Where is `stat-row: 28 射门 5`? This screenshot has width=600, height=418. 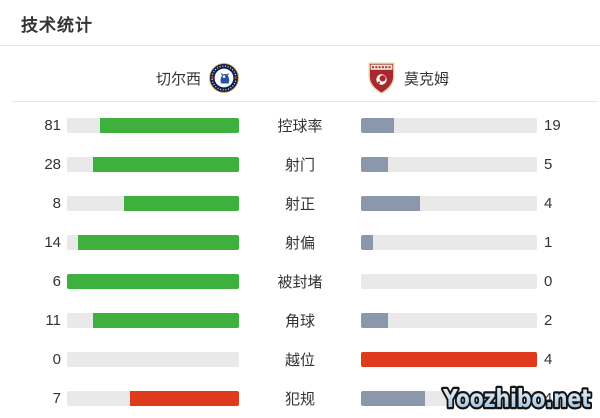
stat-row: 28 射门 5 is located at coordinates (300, 164).